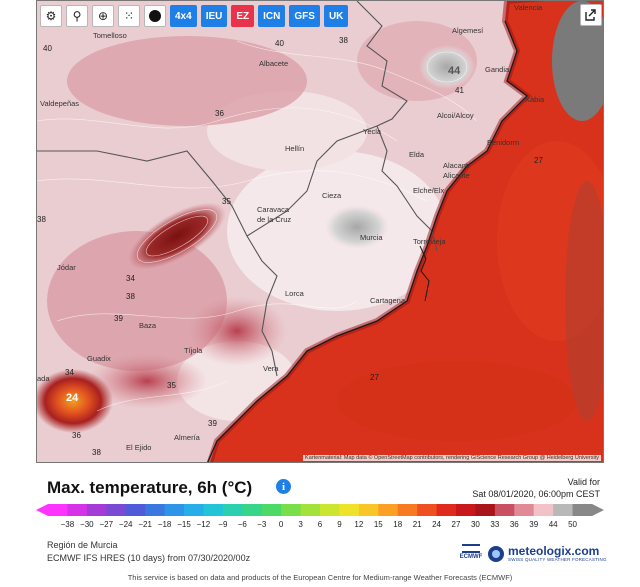 The height and width of the screenshot is (587, 640). What do you see at coordinates (437, 524) in the screenshot?
I see `scale-tick-label: 24` at bounding box center [437, 524].